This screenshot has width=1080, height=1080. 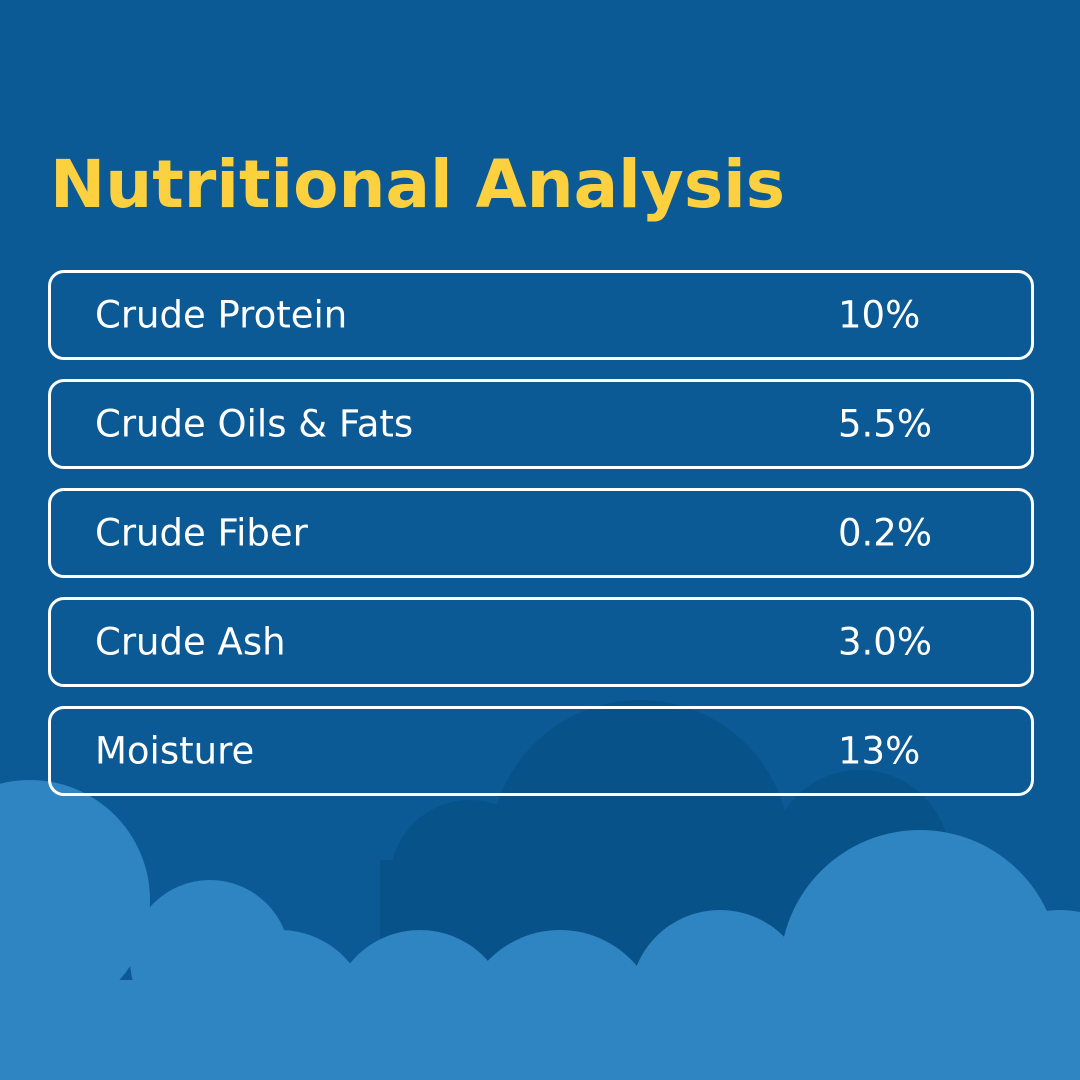 I want to click on nutrient-label: Crude Oils & Fats, so click(x=254, y=424).